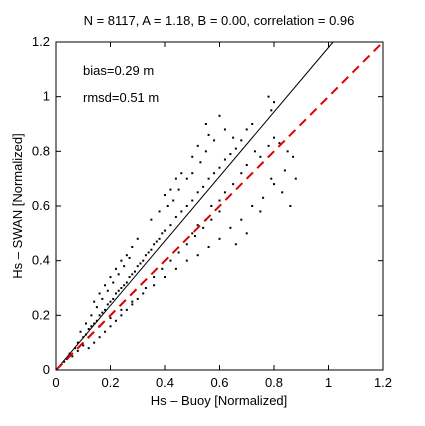 Image resolution: width=425 pixels, height=426 pixels. I want to click on y-tick-label: 1.2, so click(41, 41).